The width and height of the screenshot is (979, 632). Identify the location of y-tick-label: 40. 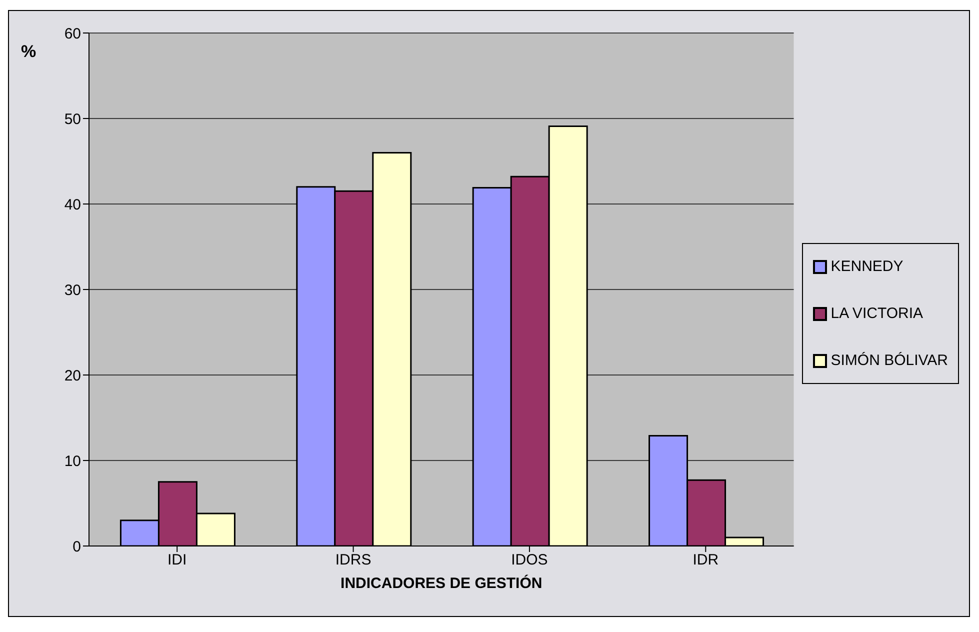
(72, 205).